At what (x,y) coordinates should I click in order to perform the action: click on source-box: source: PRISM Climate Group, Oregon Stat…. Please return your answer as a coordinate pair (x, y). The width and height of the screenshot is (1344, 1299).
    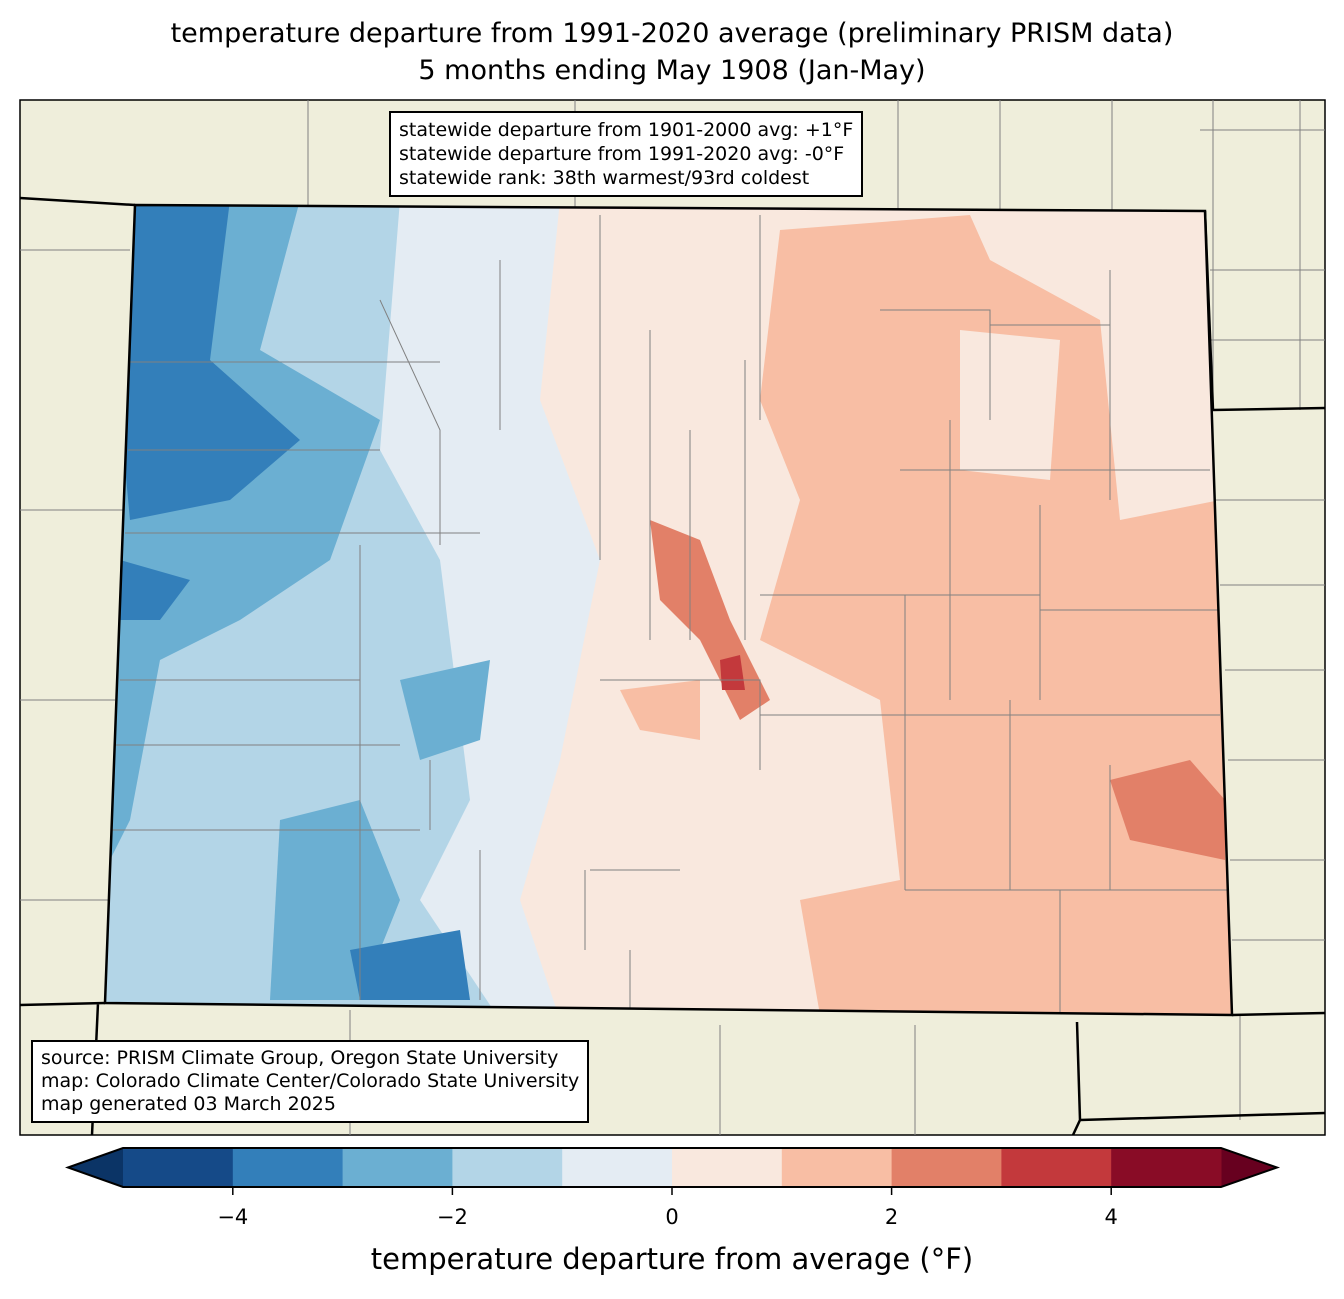
    Looking at the image, I should click on (310, 1081).